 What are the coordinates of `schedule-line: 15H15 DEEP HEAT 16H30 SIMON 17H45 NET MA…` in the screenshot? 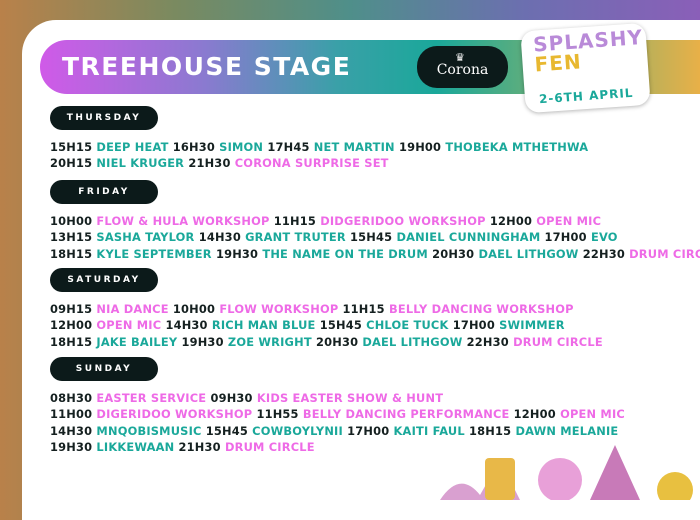 It's located at (319, 147).